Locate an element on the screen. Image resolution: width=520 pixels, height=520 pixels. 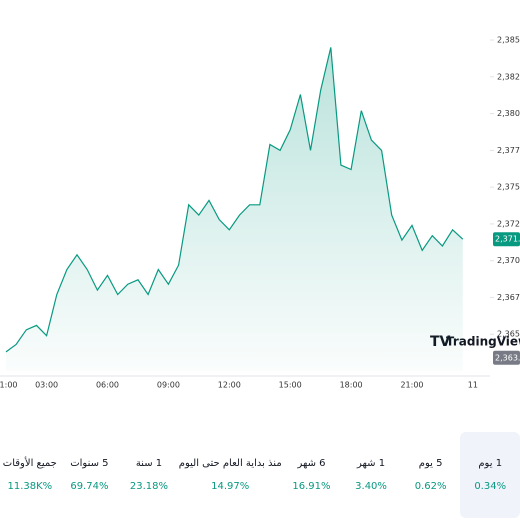
period-tab: 1 شهر 3.40% is located at coordinates (371, 475).